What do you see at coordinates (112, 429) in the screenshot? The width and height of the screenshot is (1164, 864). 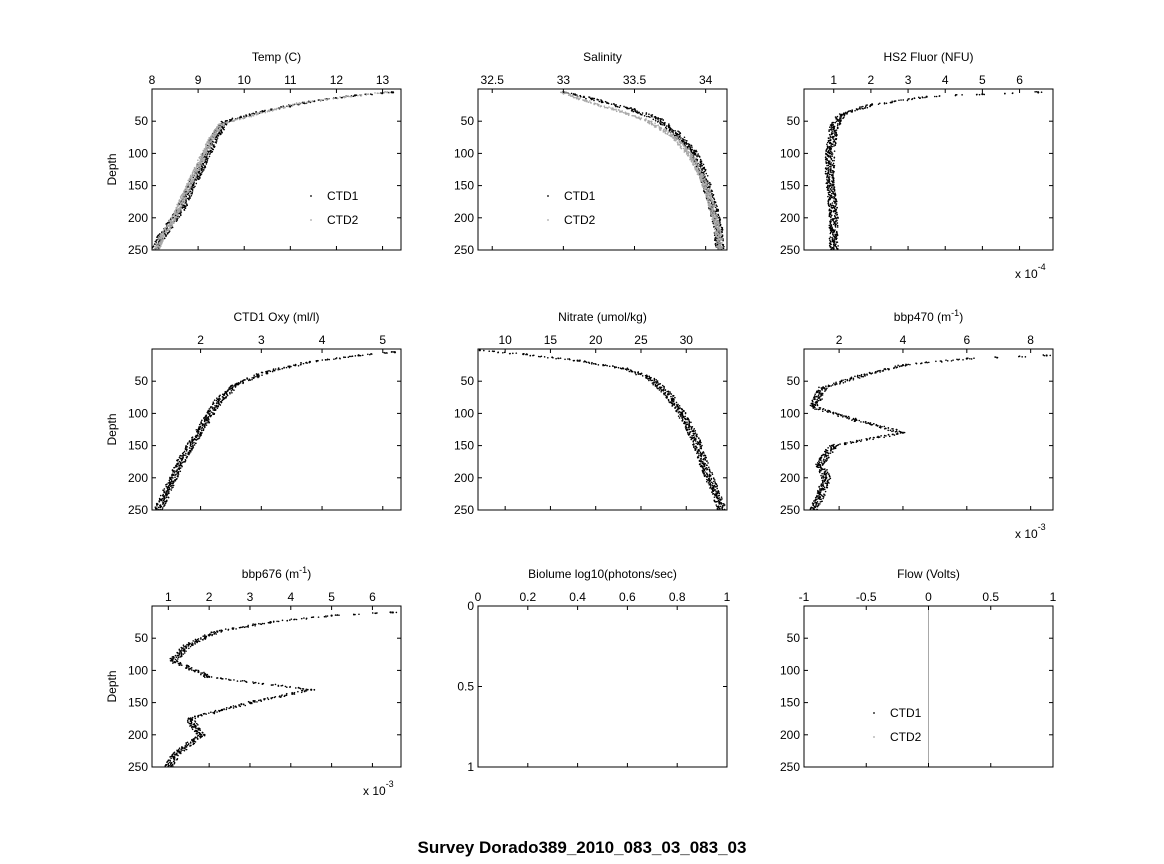 I see `y-axis-label: Depth` at bounding box center [112, 429].